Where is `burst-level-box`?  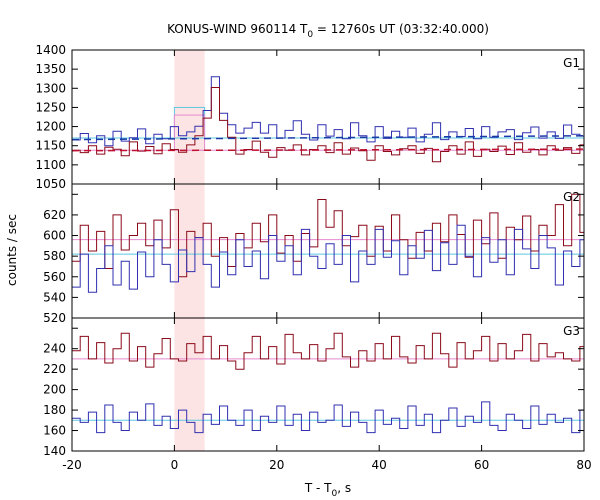 burst-level-box is located at coordinates (189, 132).